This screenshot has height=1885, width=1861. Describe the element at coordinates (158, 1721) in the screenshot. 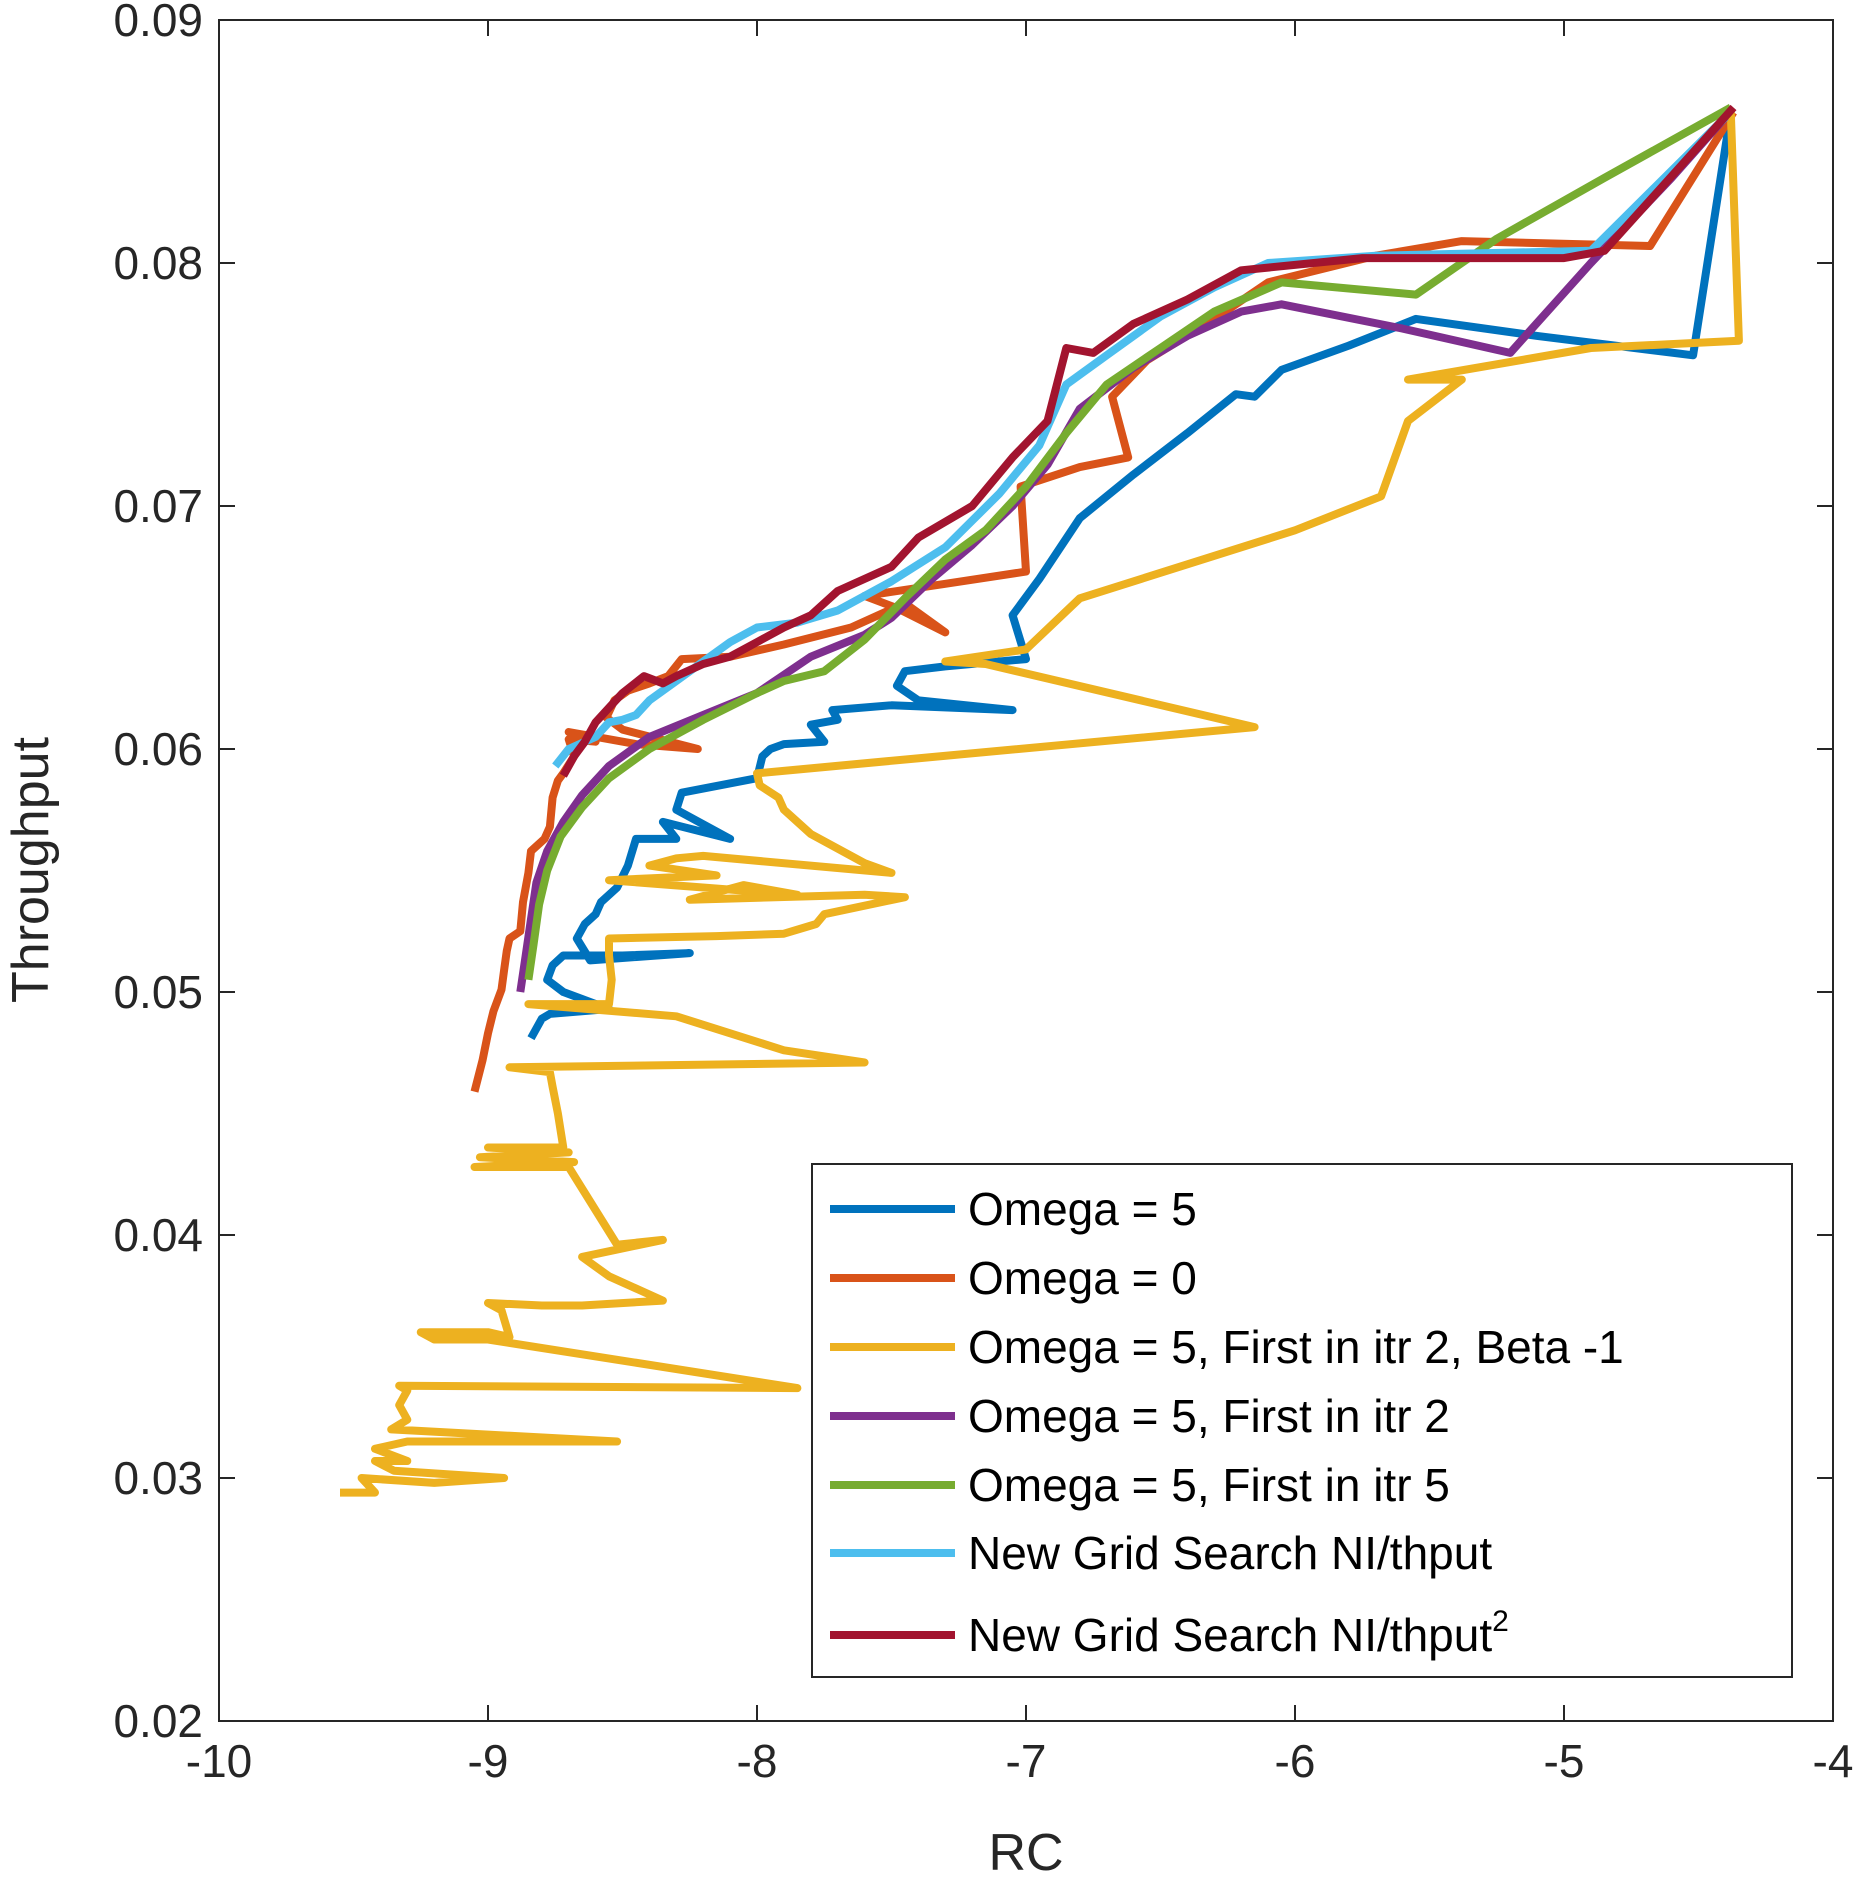

I see `y-tick-label: 0.02` at that location.